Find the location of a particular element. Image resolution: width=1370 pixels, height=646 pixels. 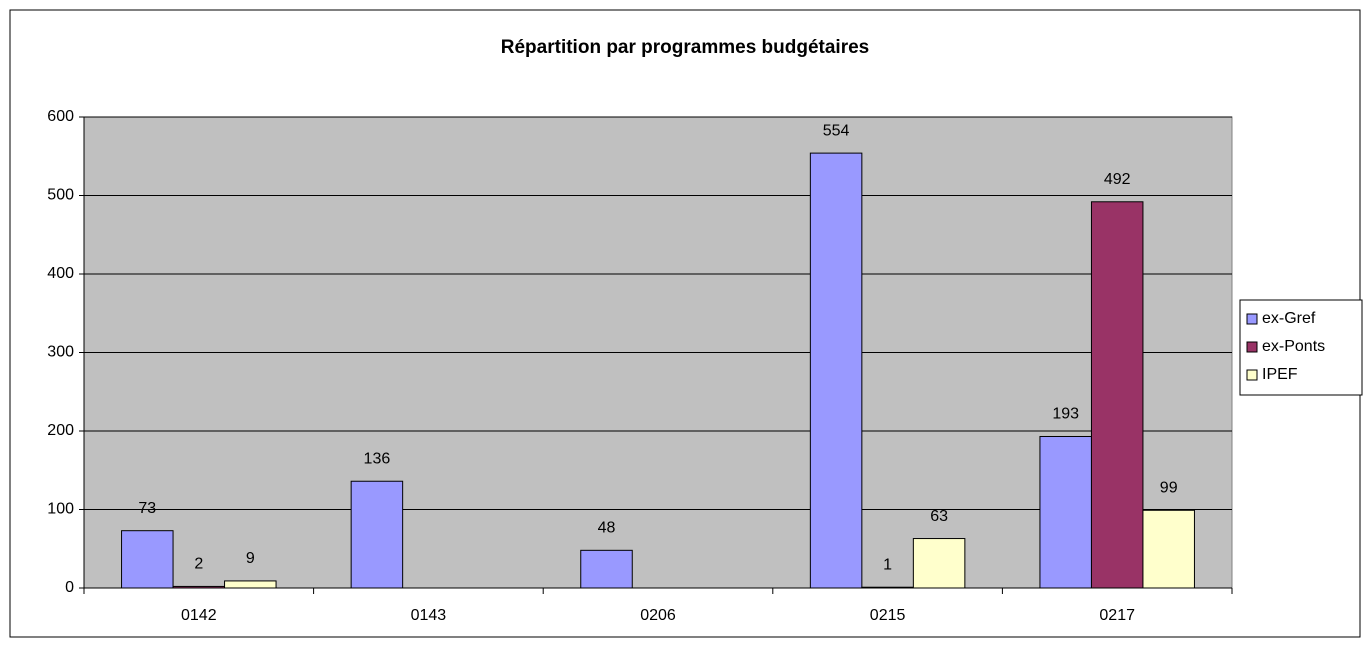

data-label: 1 is located at coordinates (887, 564).